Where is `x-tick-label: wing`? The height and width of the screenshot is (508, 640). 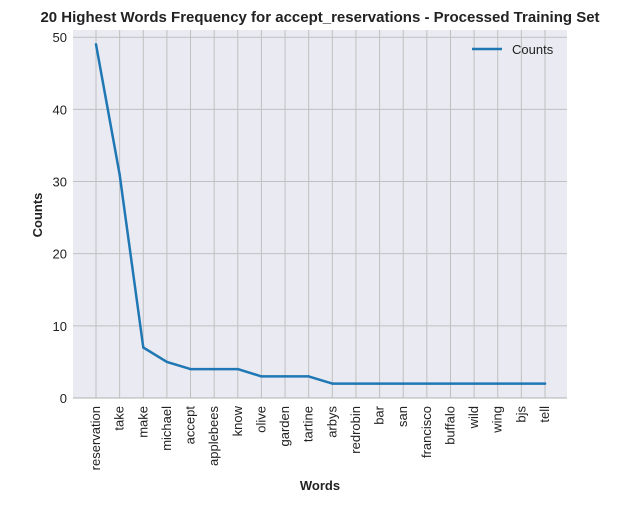
x-tick-label: wing is located at coordinates (497, 420).